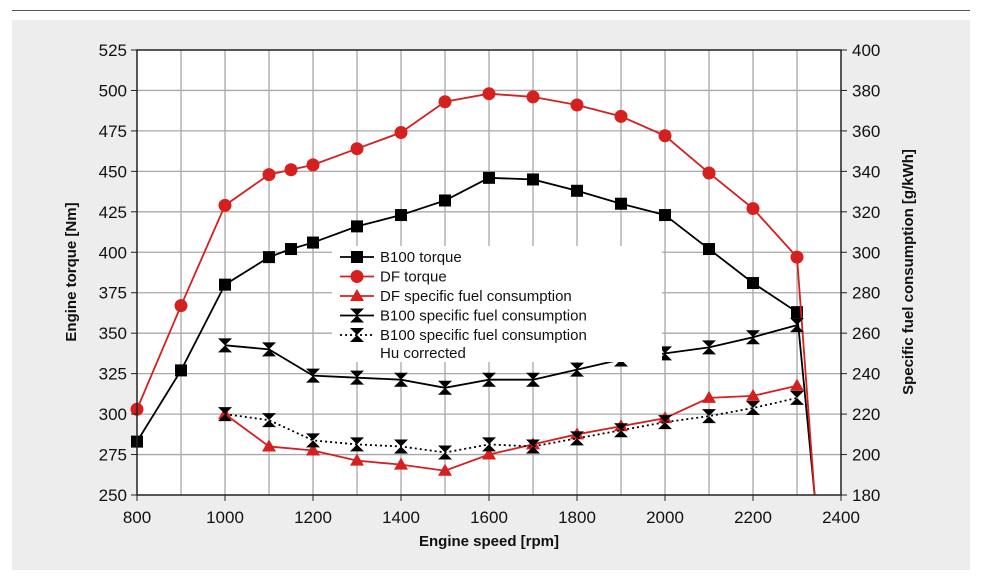  What do you see at coordinates (841, 517) in the screenshot?
I see `x-tick-label: 2400` at bounding box center [841, 517].